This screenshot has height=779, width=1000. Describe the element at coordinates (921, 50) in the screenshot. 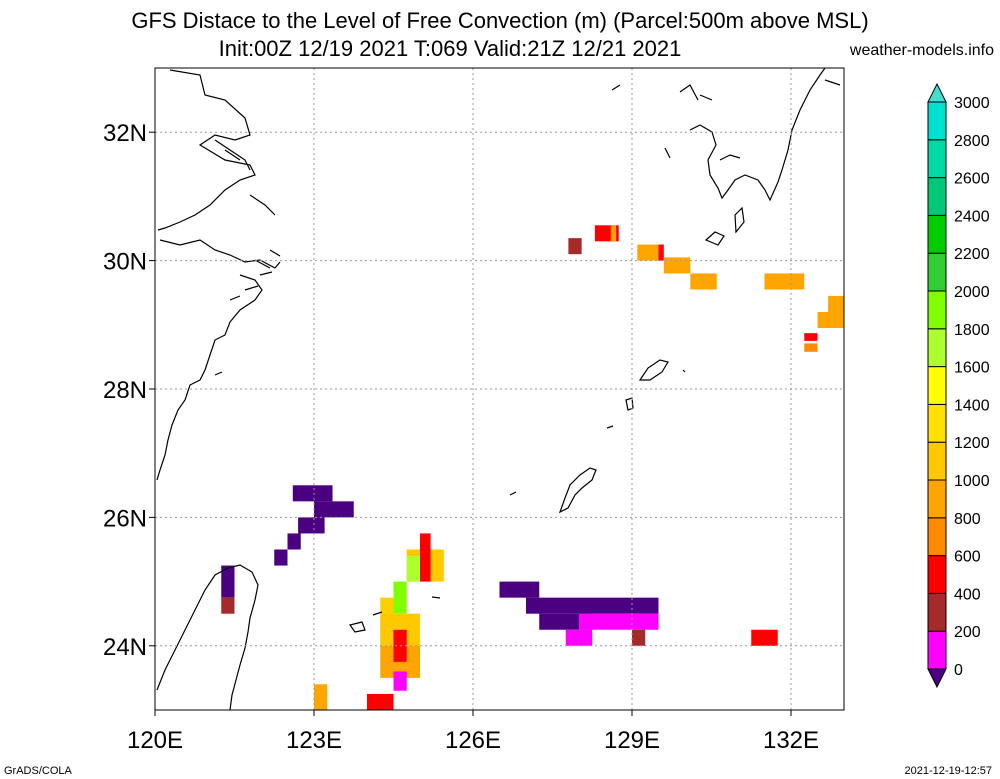

I see `source-label: weather-models.info` at that location.